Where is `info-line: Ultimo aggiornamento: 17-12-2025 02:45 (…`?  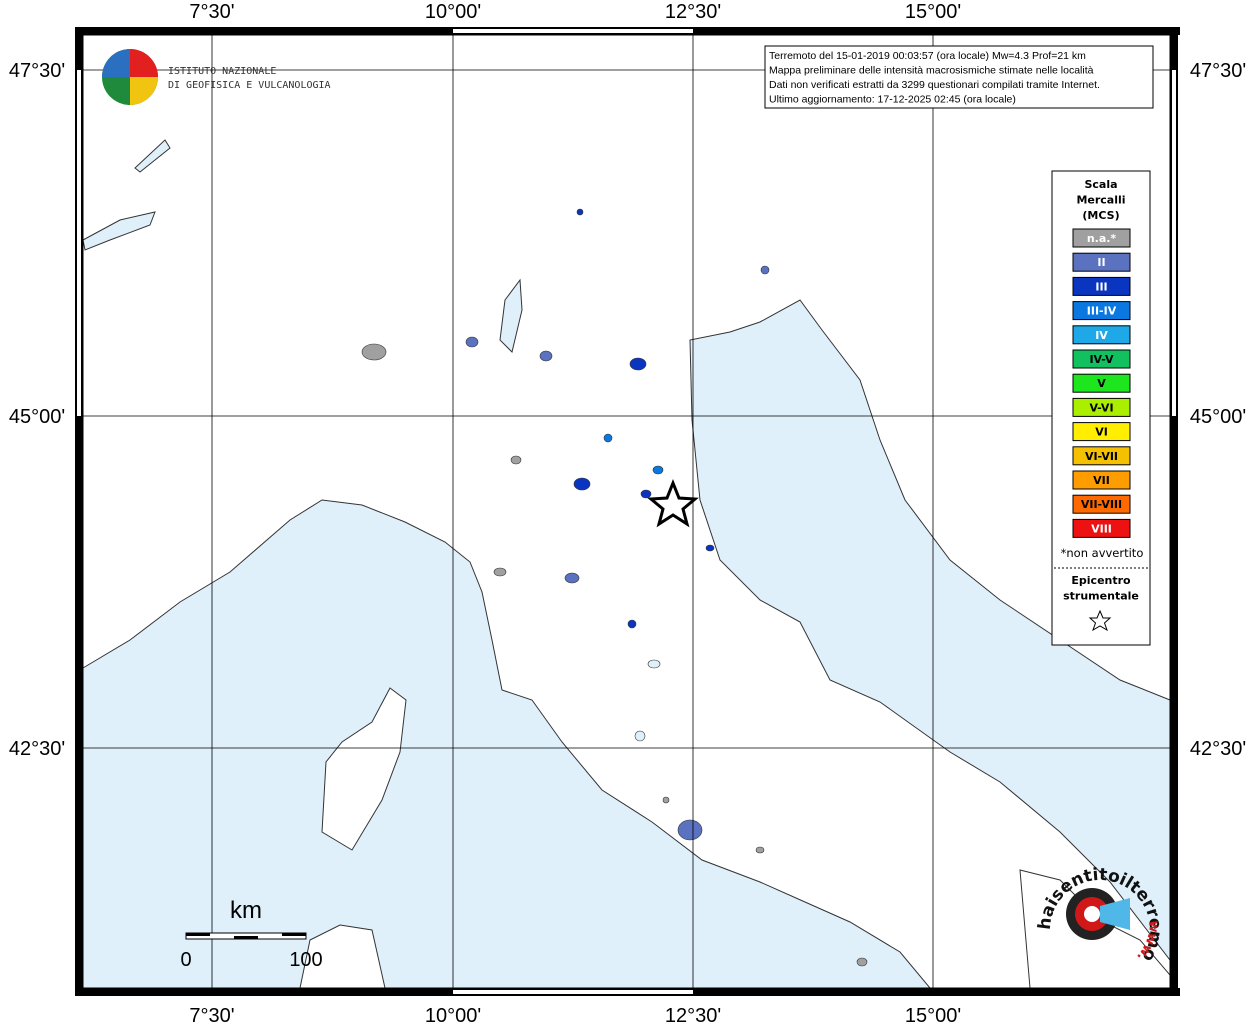 info-line: Ultimo aggiornamento: 17-12-2025 02:45 (… is located at coordinates (892, 100).